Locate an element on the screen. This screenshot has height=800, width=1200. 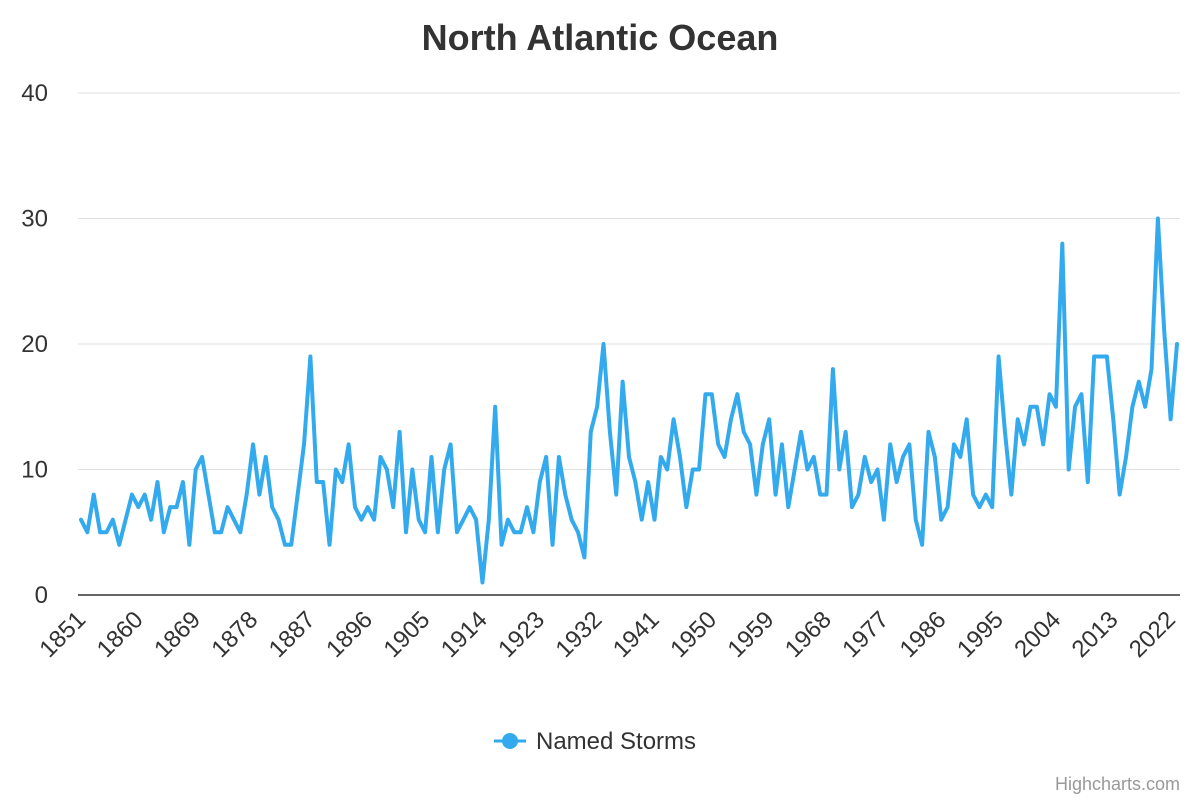
x-tick-label: 1896 is located at coordinates (349, 634).